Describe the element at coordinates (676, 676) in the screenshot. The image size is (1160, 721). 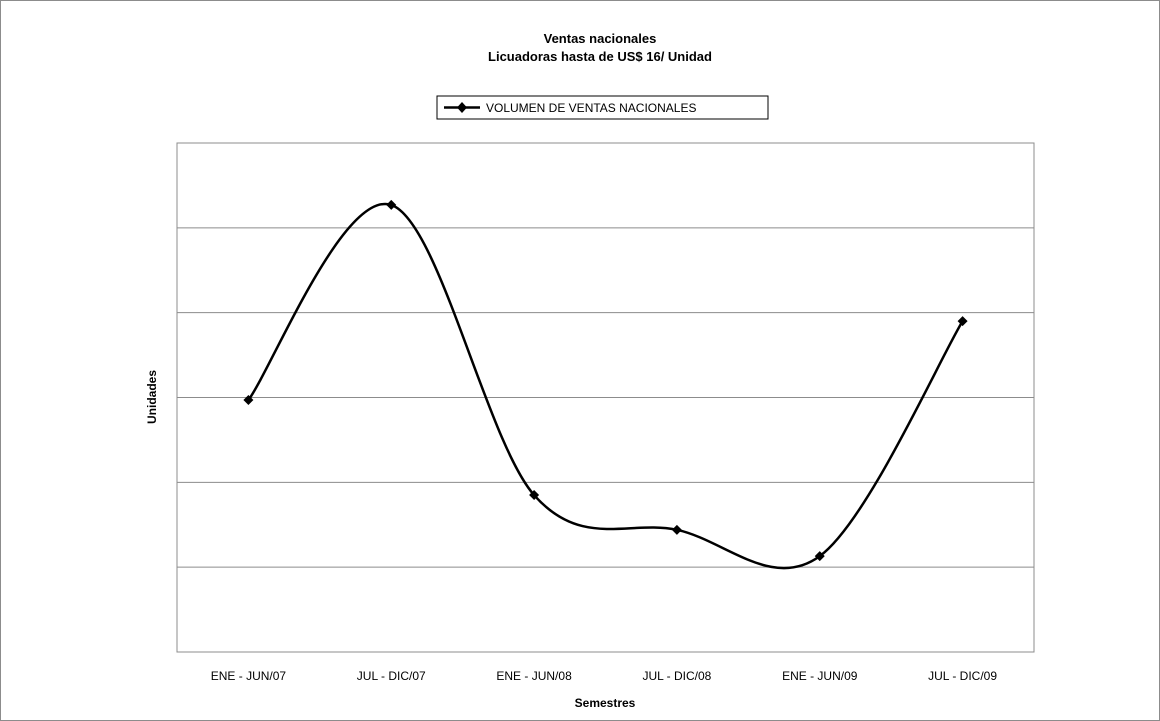
I see `x-tick-label: JUL - DIC/08` at that location.